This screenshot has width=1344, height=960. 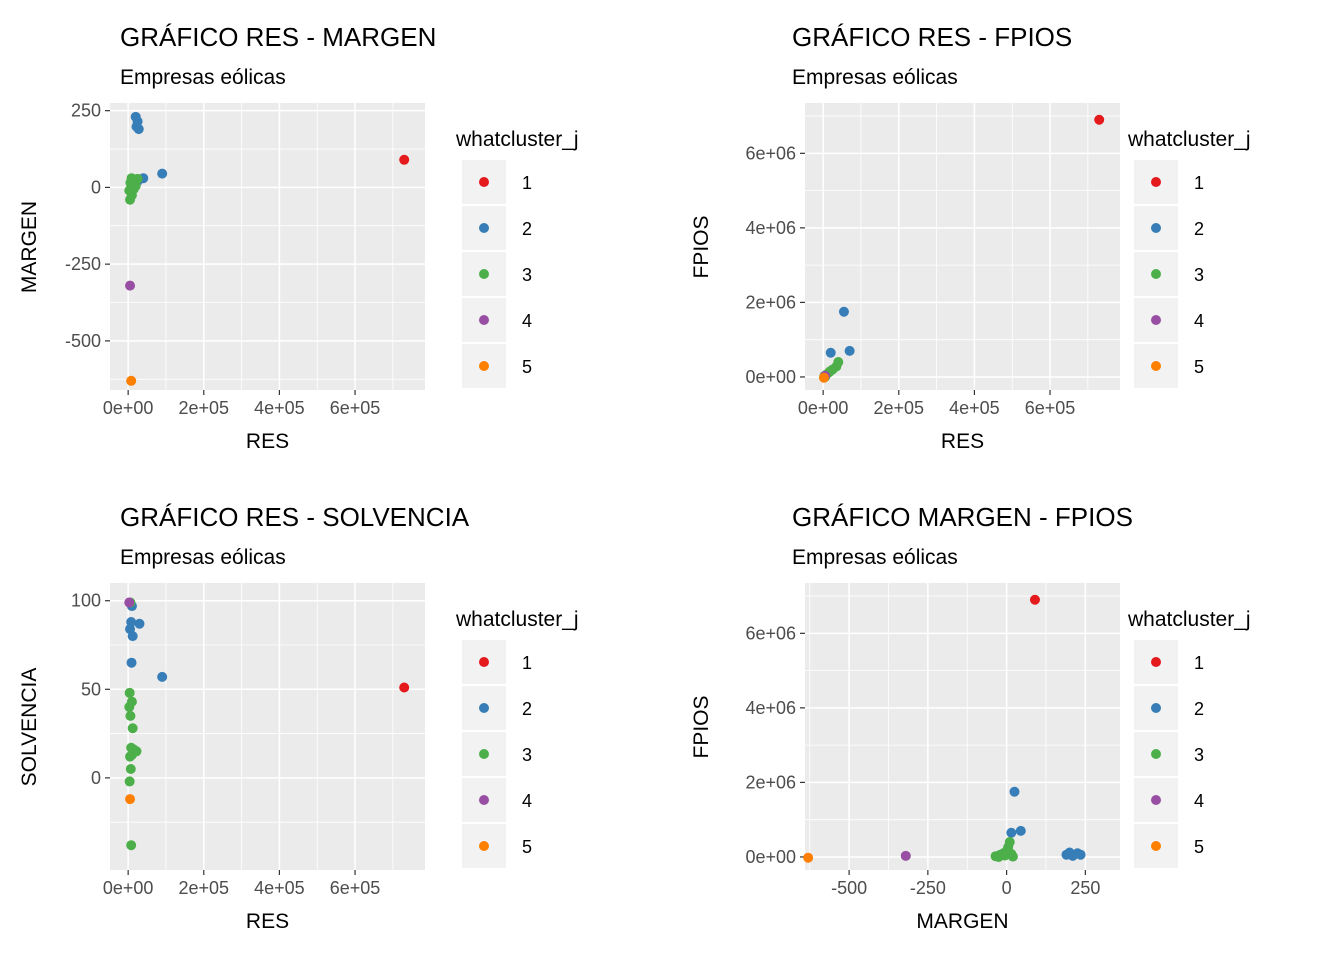 What do you see at coordinates (86, 601) in the screenshot?
I see `y-tick-label: 100` at bounding box center [86, 601].